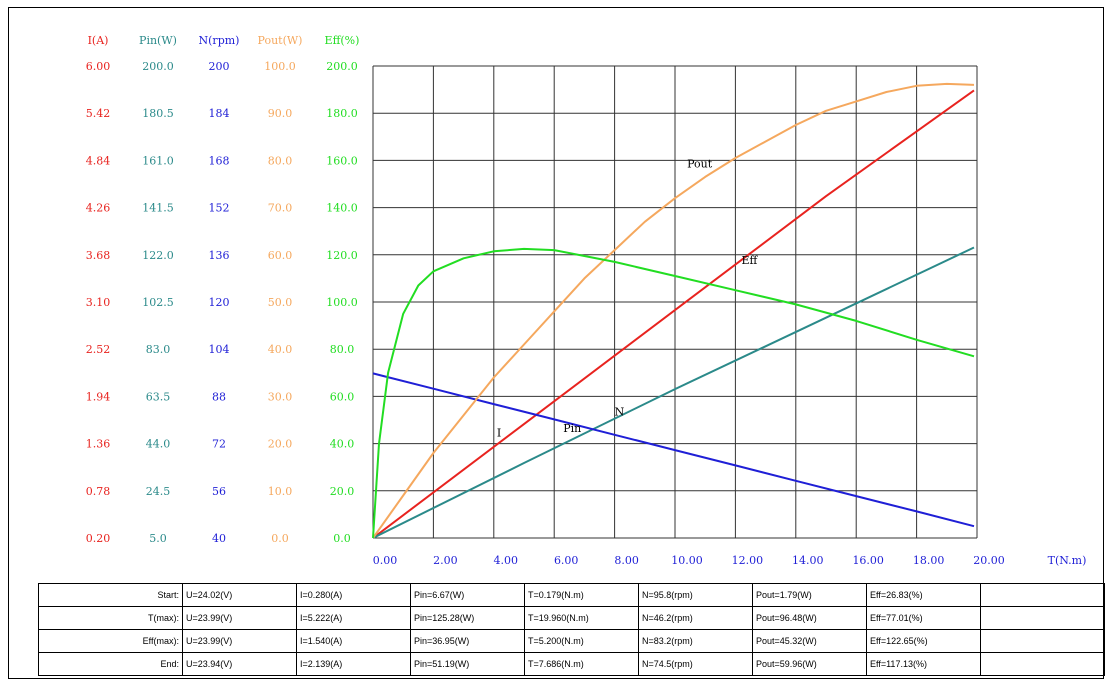 This screenshot has width=1112, height=686. Describe the element at coordinates (749, 260) in the screenshot. I see `curve-label-eff: Eff` at that location.